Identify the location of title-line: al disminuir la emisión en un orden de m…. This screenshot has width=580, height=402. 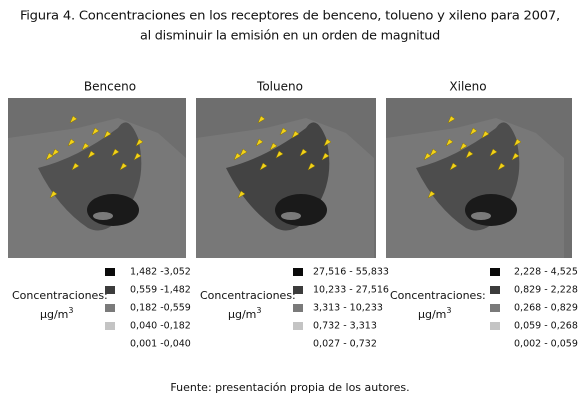
(290, 35).